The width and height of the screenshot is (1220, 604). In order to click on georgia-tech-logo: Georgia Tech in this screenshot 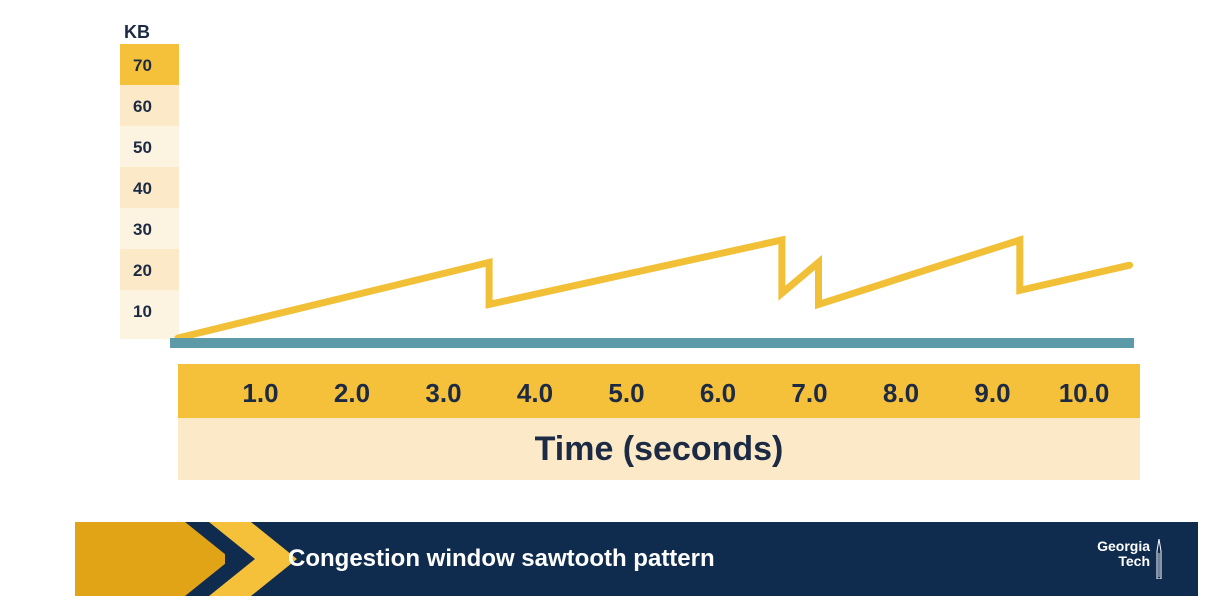, I will do `click(1130, 559)`.